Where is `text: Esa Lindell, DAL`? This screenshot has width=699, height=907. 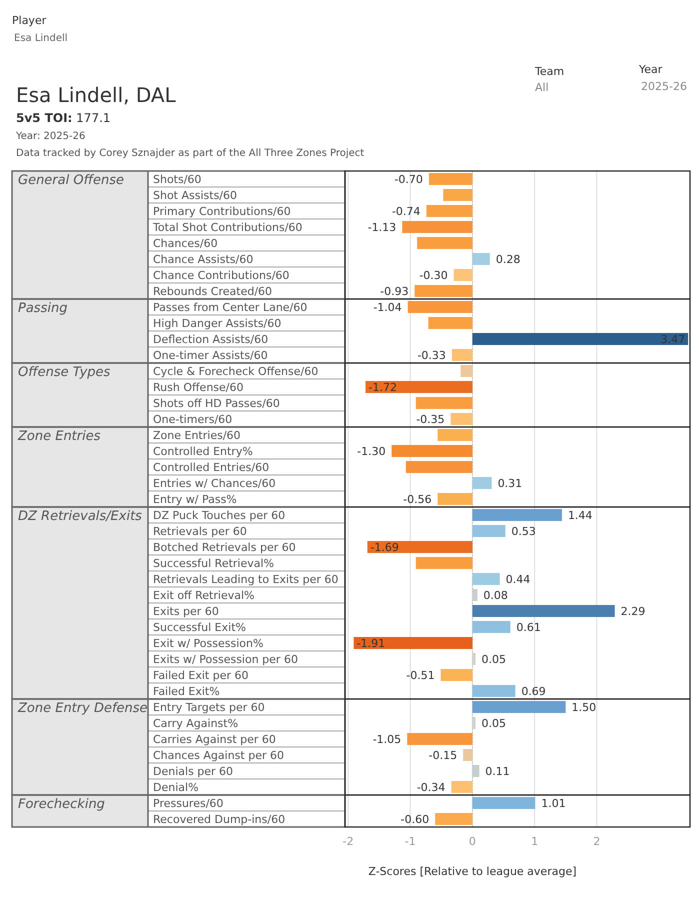 text: Esa Lindell, DAL is located at coordinates (96, 95).